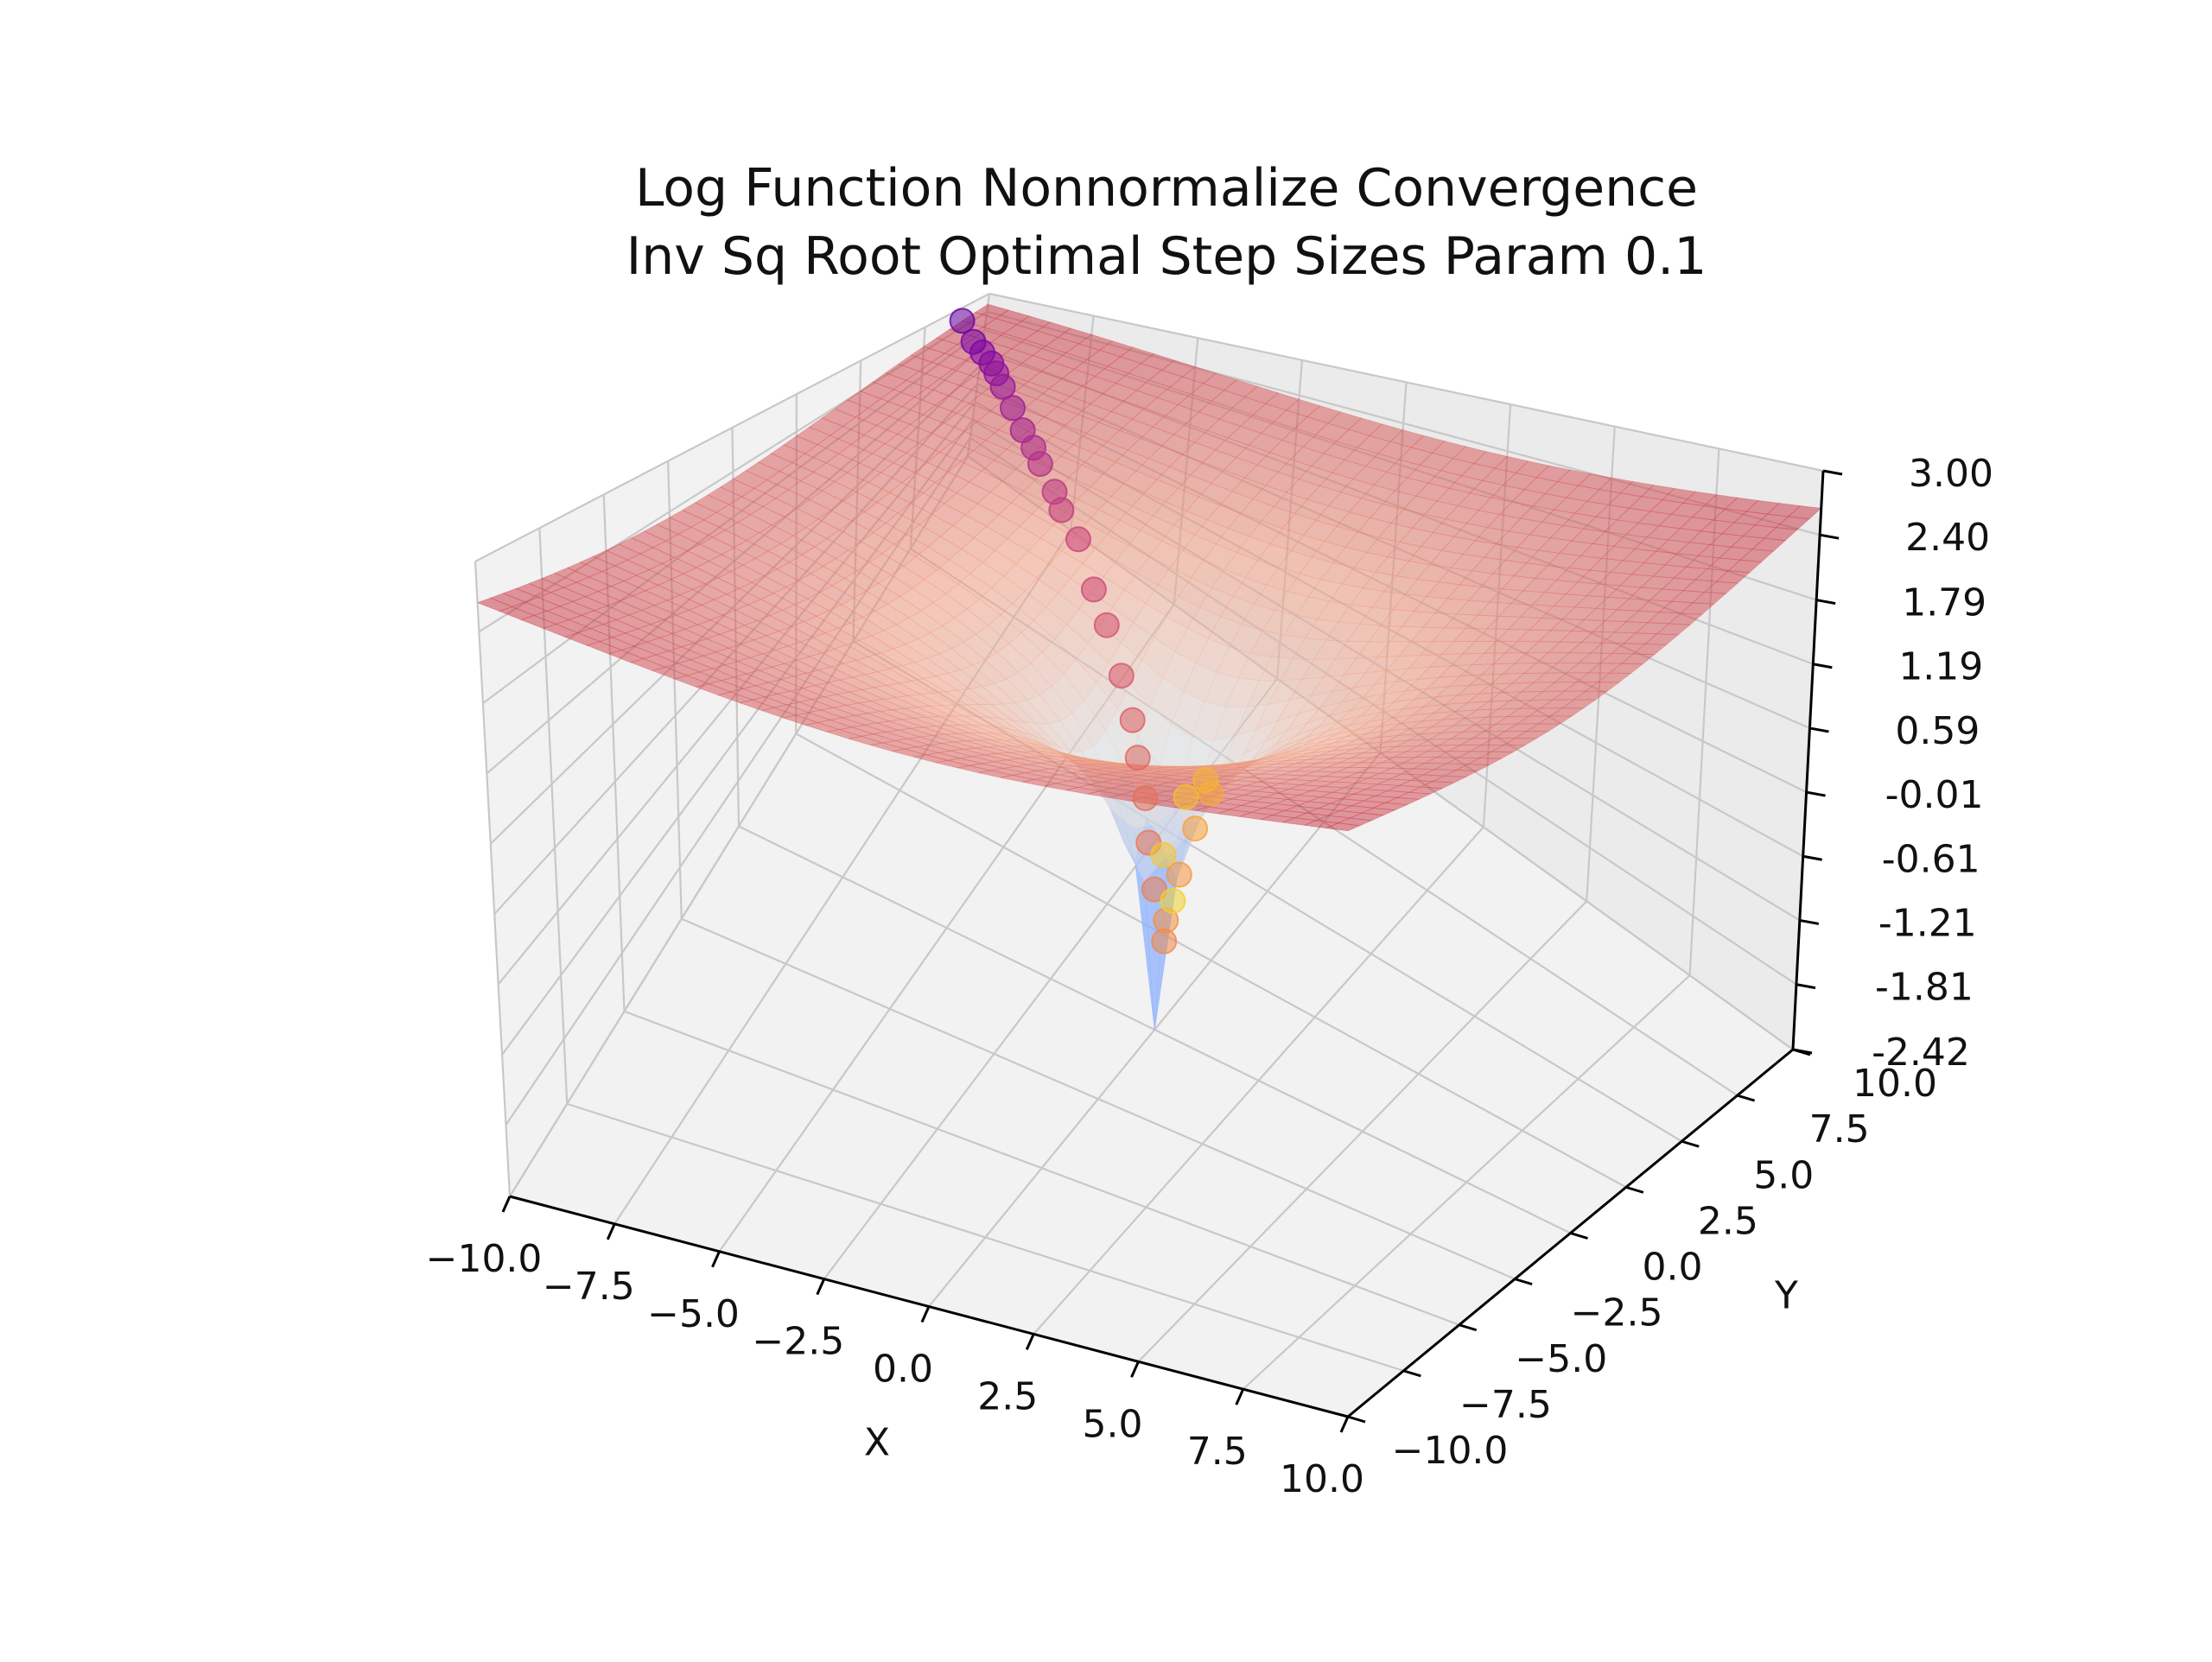 This screenshot has height=1662, width=2212. I want to click on y-tick-label: −7.5, so click(1505, 1405).